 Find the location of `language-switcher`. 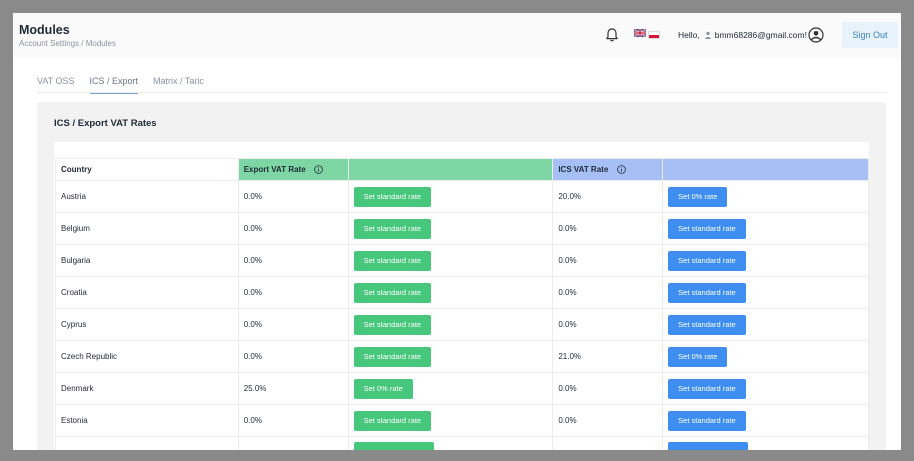

language-switcher is located at coordinates (647, 35).